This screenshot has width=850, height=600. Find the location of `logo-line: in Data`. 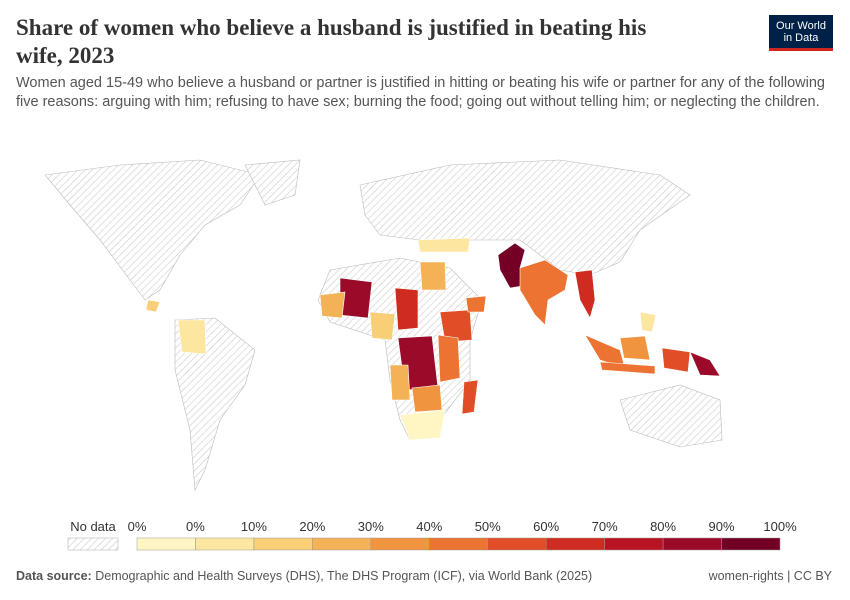

logo-line: in Data is located at coordinates (801, 38).